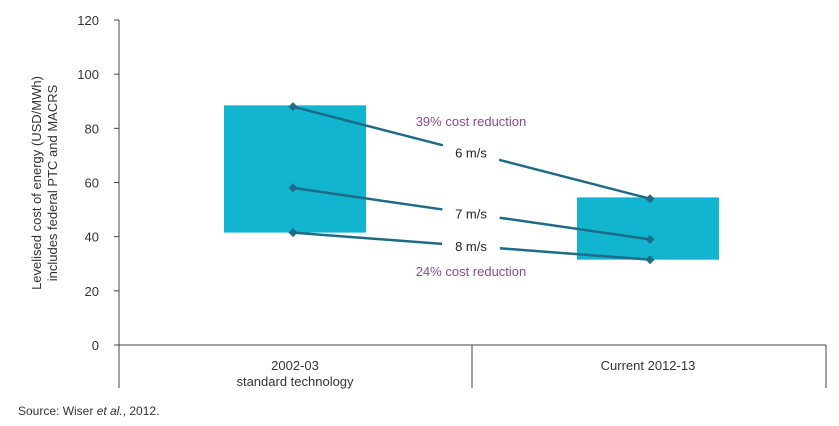 This screenshot has width=839, height=426. What do you see at coordinates (109, 411) in the screenshot?
I see `source-italic: et al.` at bounding box center [109, 411].